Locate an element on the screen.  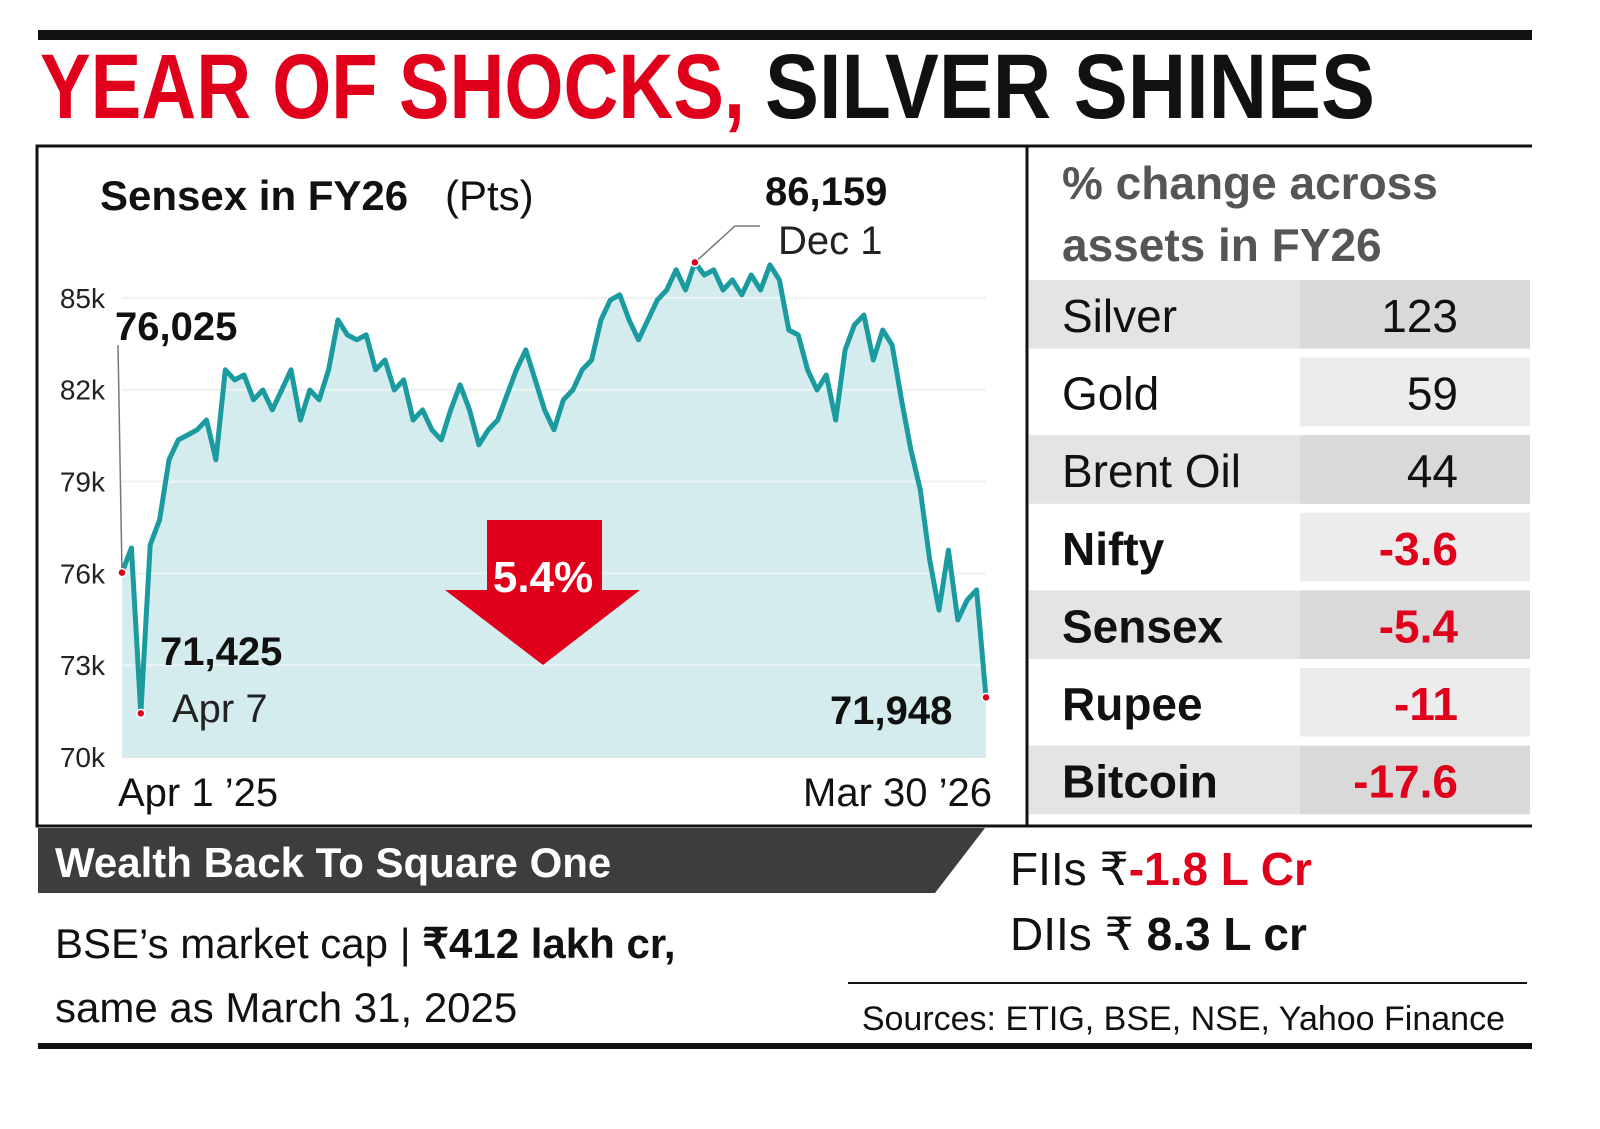
y-tick-label: 73k is located at coordinates (83, 665).